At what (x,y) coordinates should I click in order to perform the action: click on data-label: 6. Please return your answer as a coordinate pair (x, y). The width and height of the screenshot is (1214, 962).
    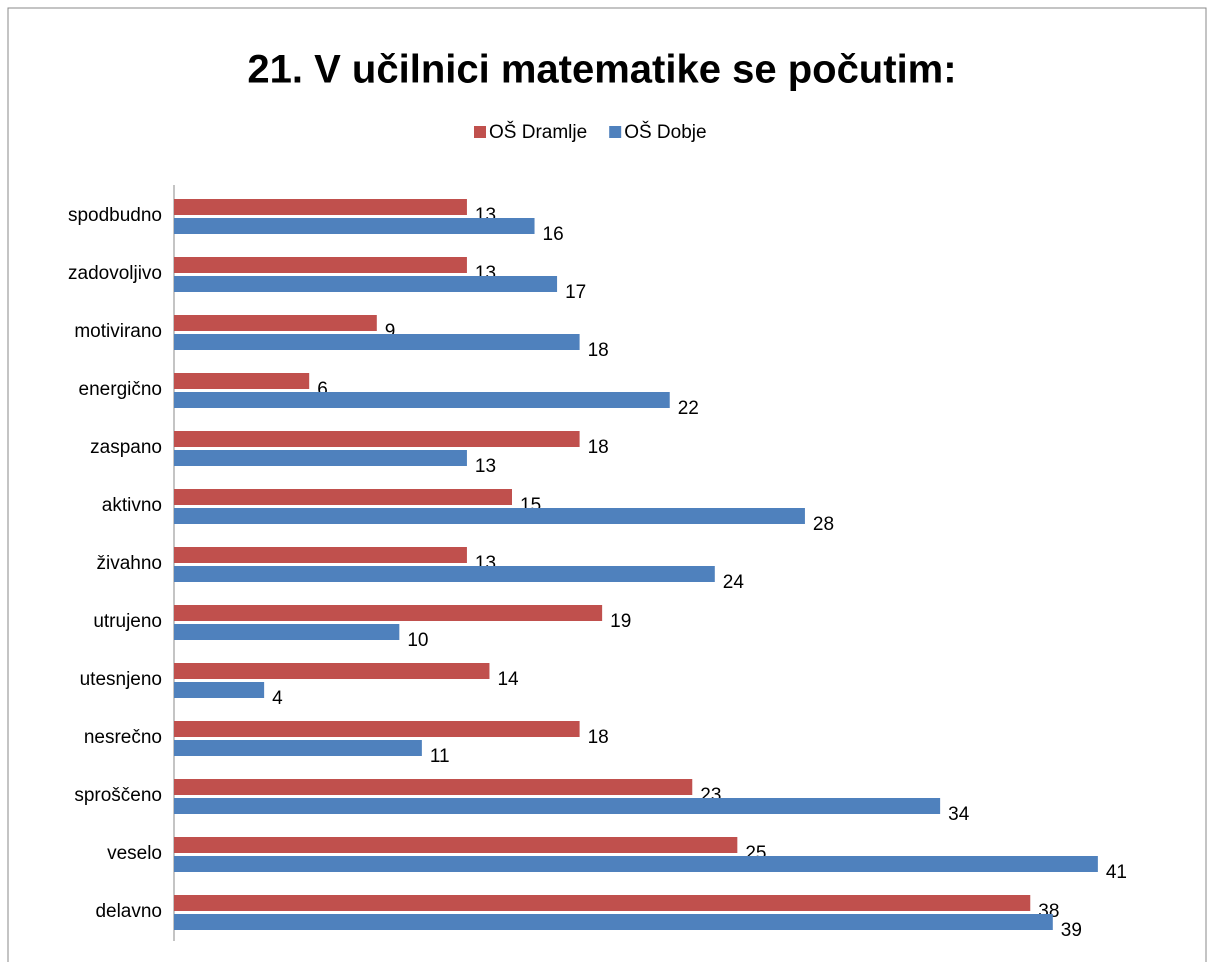
    Looking at the image, I should click on (322, 389).